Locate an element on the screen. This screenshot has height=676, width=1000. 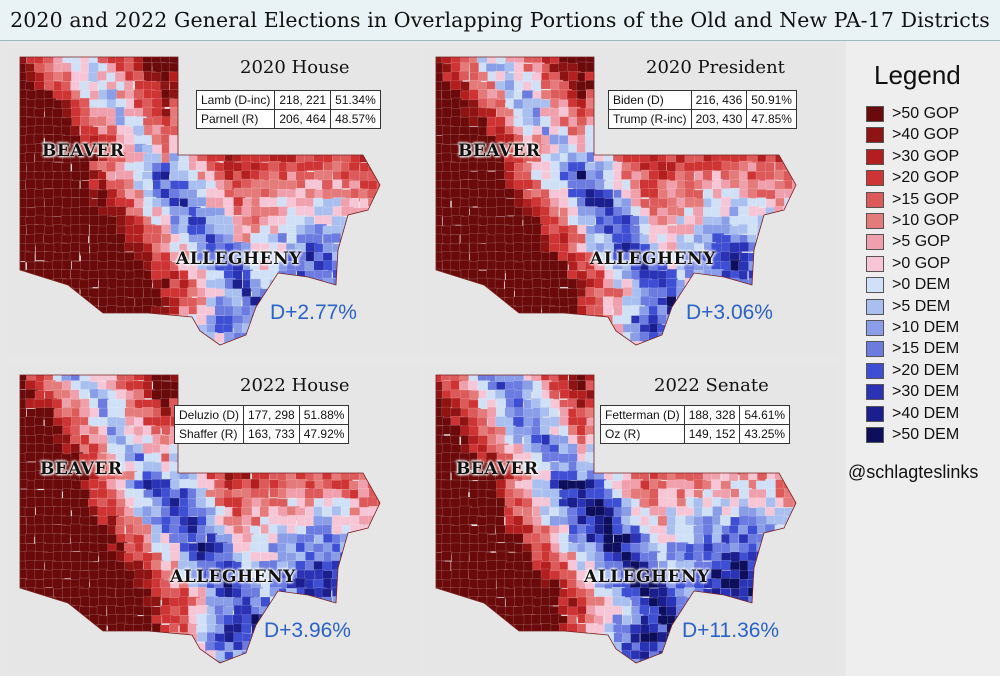
legend-label: >0 DEM is located at coordinates (921, 285).